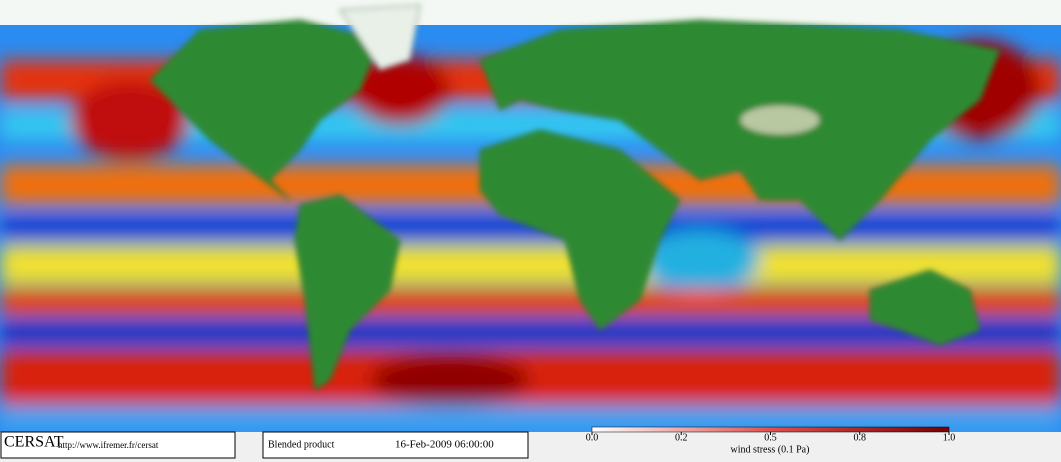 Image resolution: width=1061 pixels, height=462 pixels. Describe the element at coordinates (770, 429) in the screenshot. I see `colorbar` at that location.